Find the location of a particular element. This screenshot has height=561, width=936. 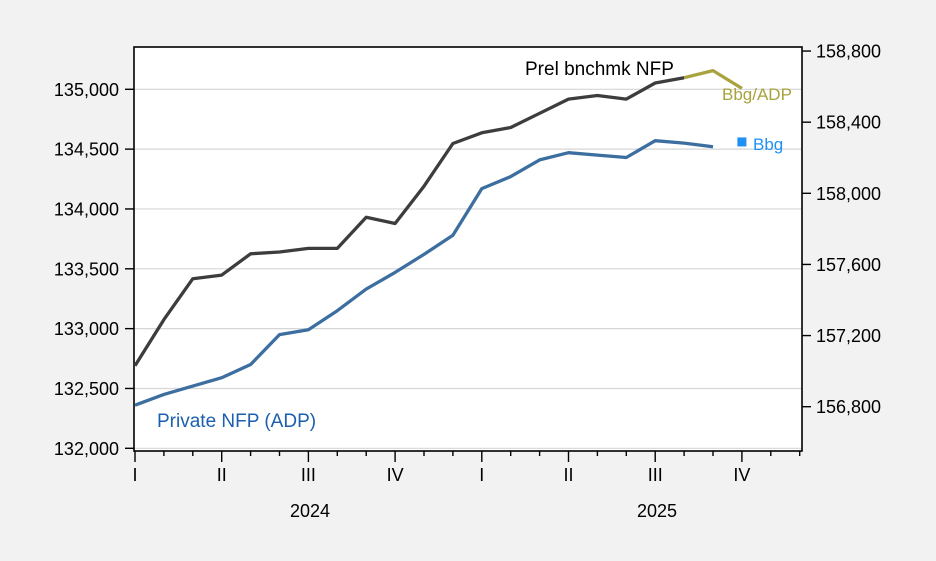

left-axis-tick-label: 132,500 is located at coordinates (86, 389).